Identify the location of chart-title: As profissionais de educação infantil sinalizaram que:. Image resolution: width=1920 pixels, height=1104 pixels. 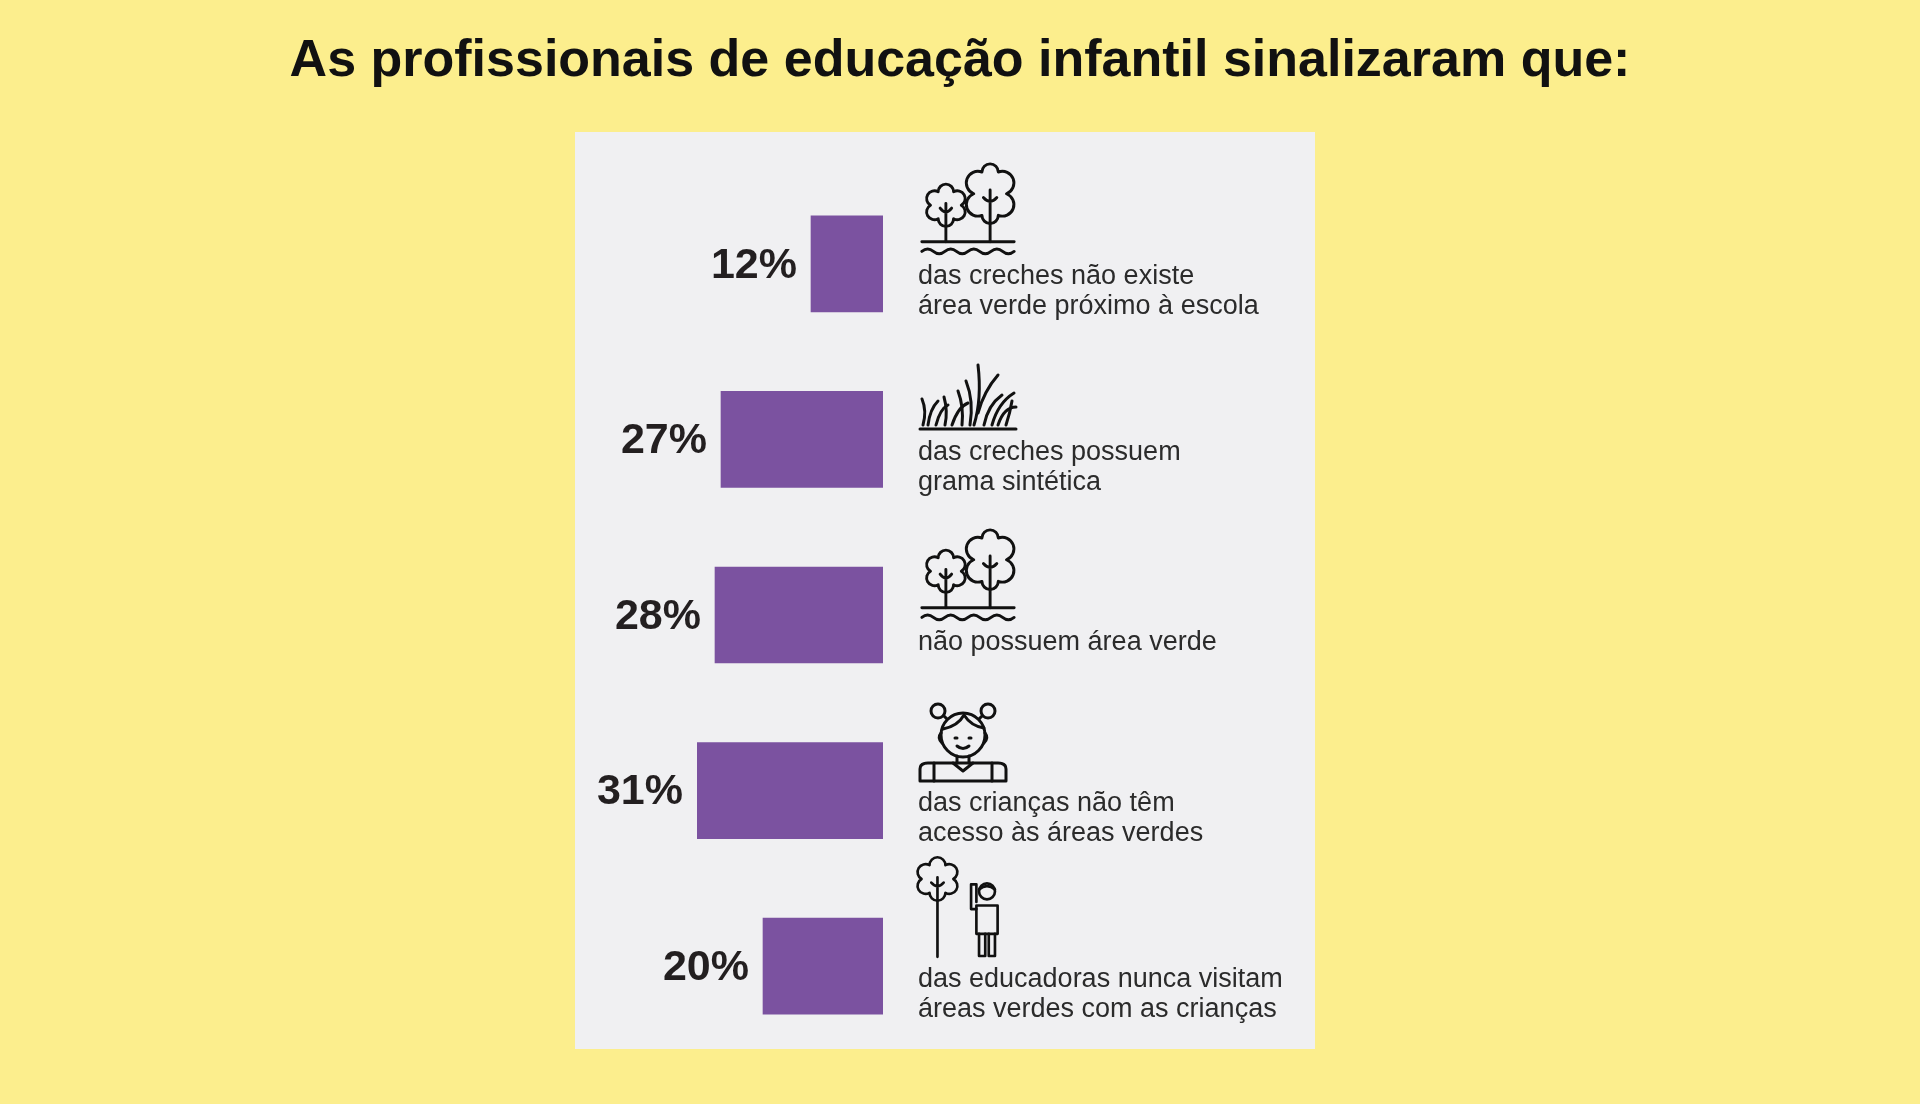
(960, 58).